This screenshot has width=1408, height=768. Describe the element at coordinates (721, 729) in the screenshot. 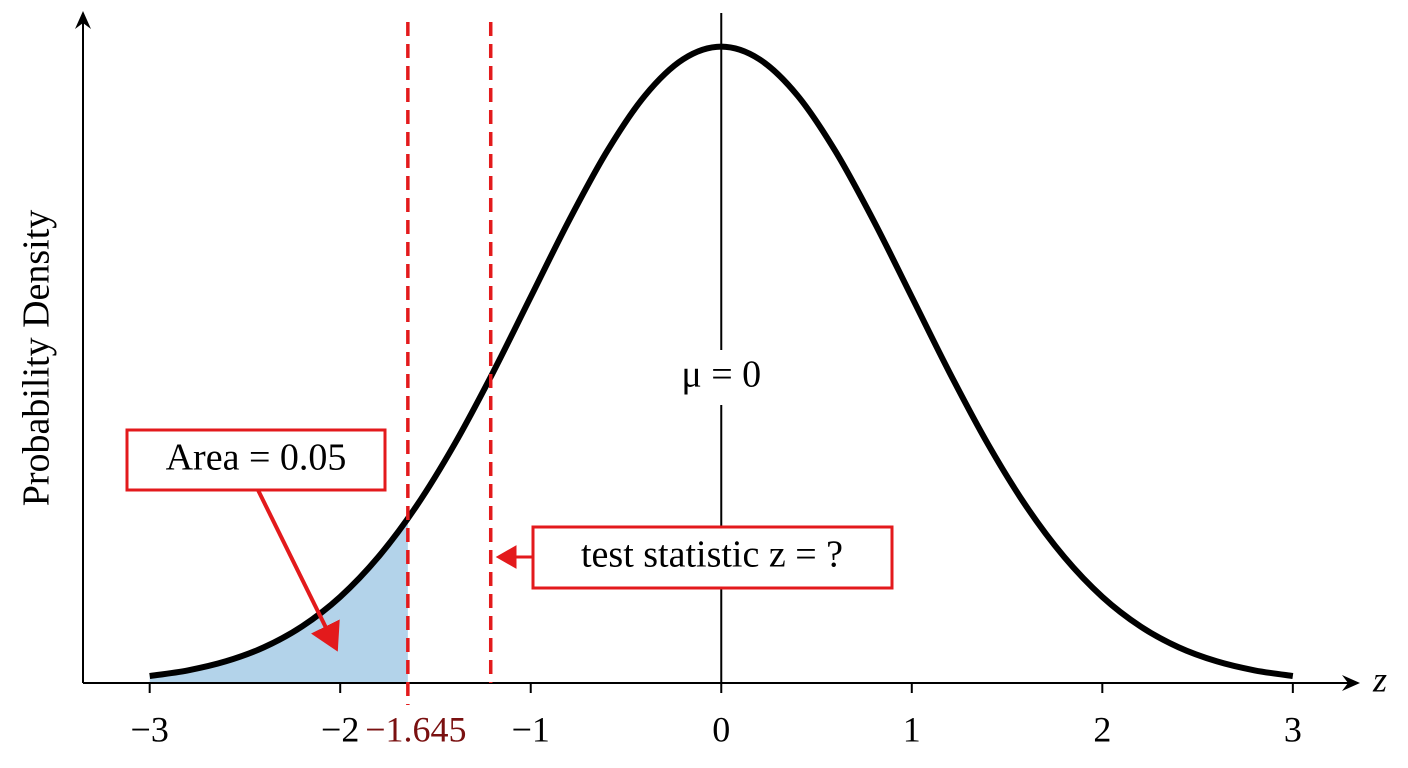

I see `x-tick-label: 0` at that location.